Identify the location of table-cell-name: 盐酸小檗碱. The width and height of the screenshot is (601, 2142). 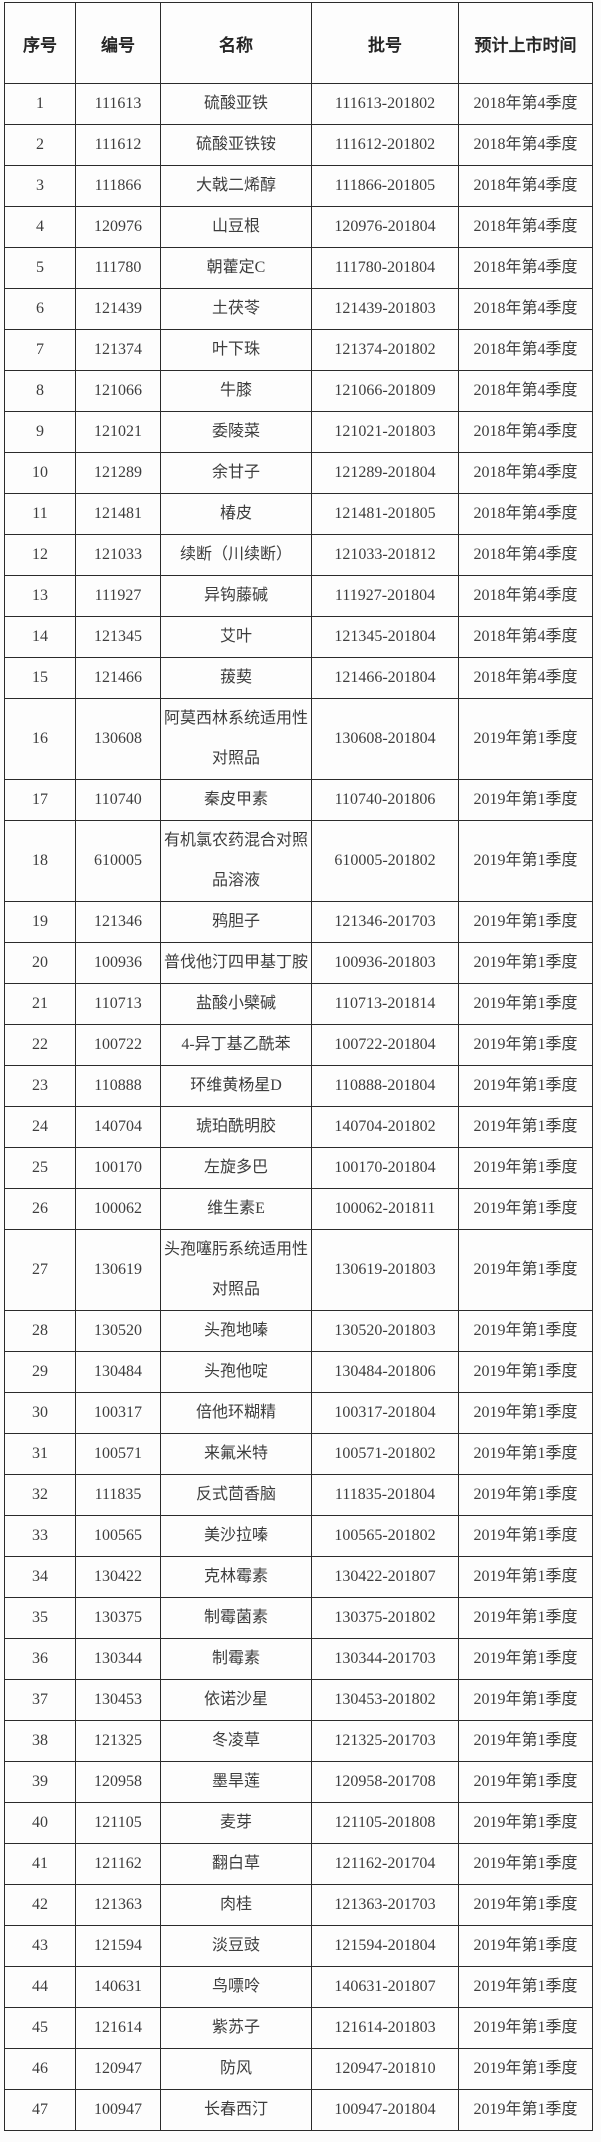
(236, 1004).